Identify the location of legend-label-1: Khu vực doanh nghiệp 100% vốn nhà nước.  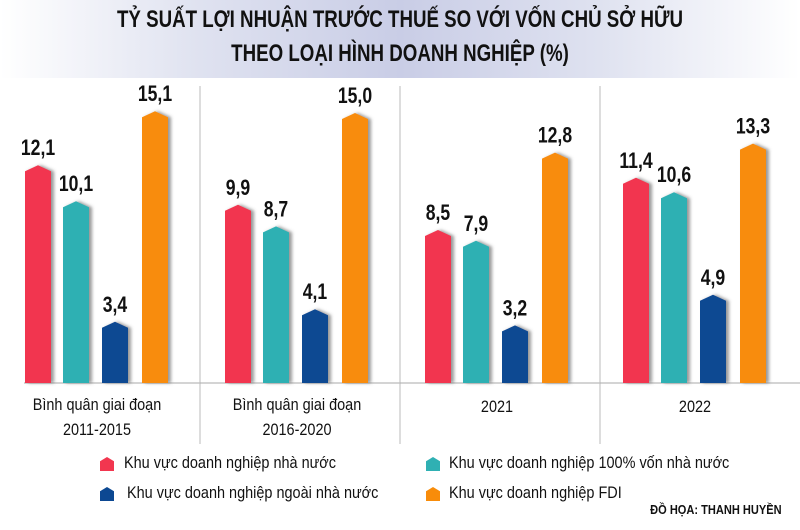
(589, 462).